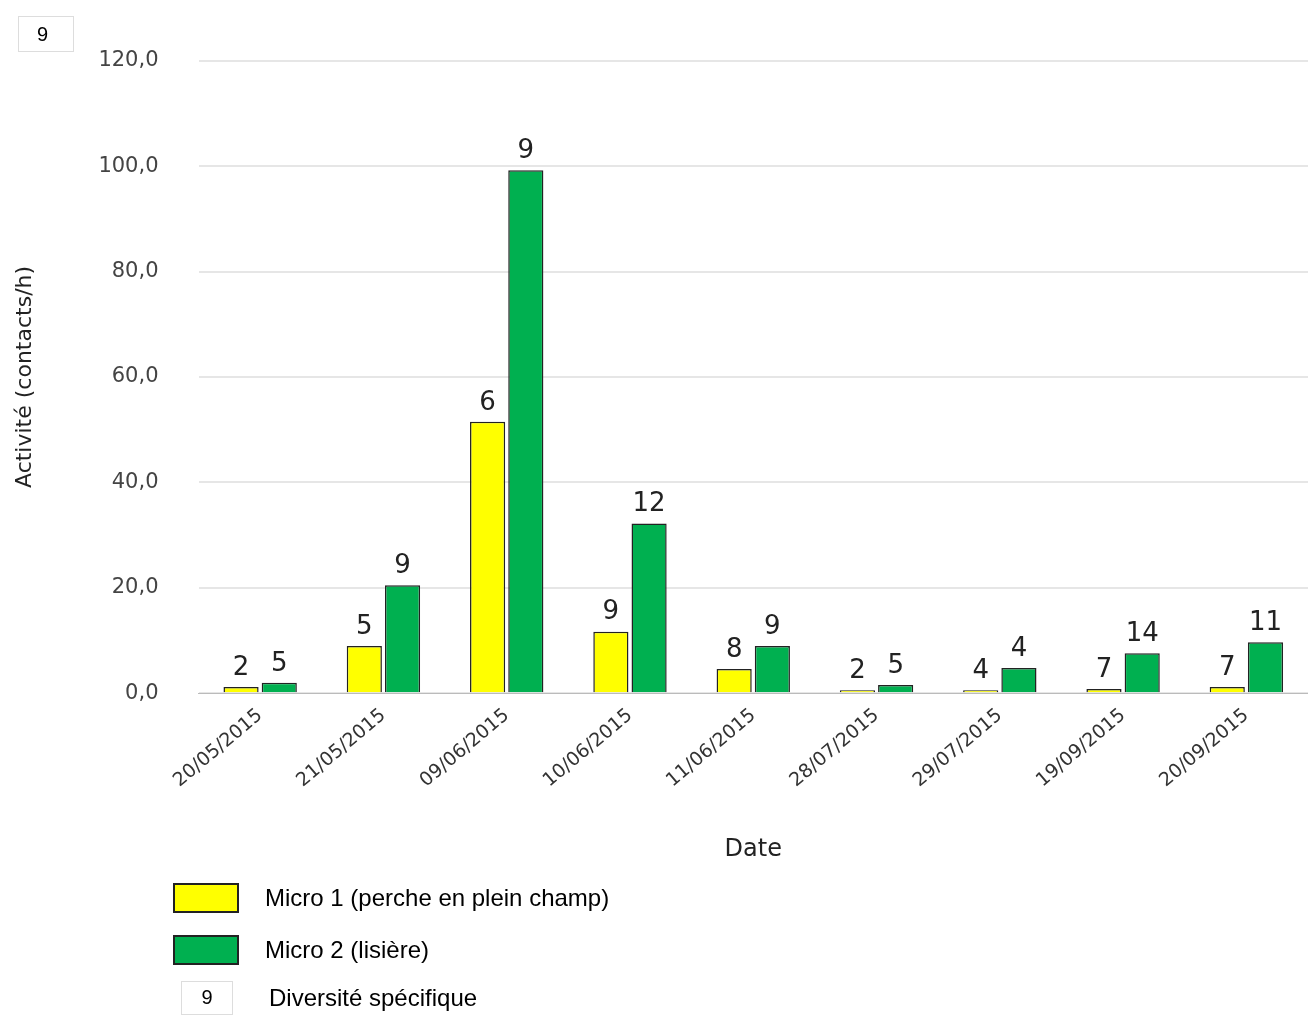 This screenshot has height=1018, width=1315. Describe the element at coordinates (135, 480) in the screenshot. I see `y-tick-label: 40,0` at that location.